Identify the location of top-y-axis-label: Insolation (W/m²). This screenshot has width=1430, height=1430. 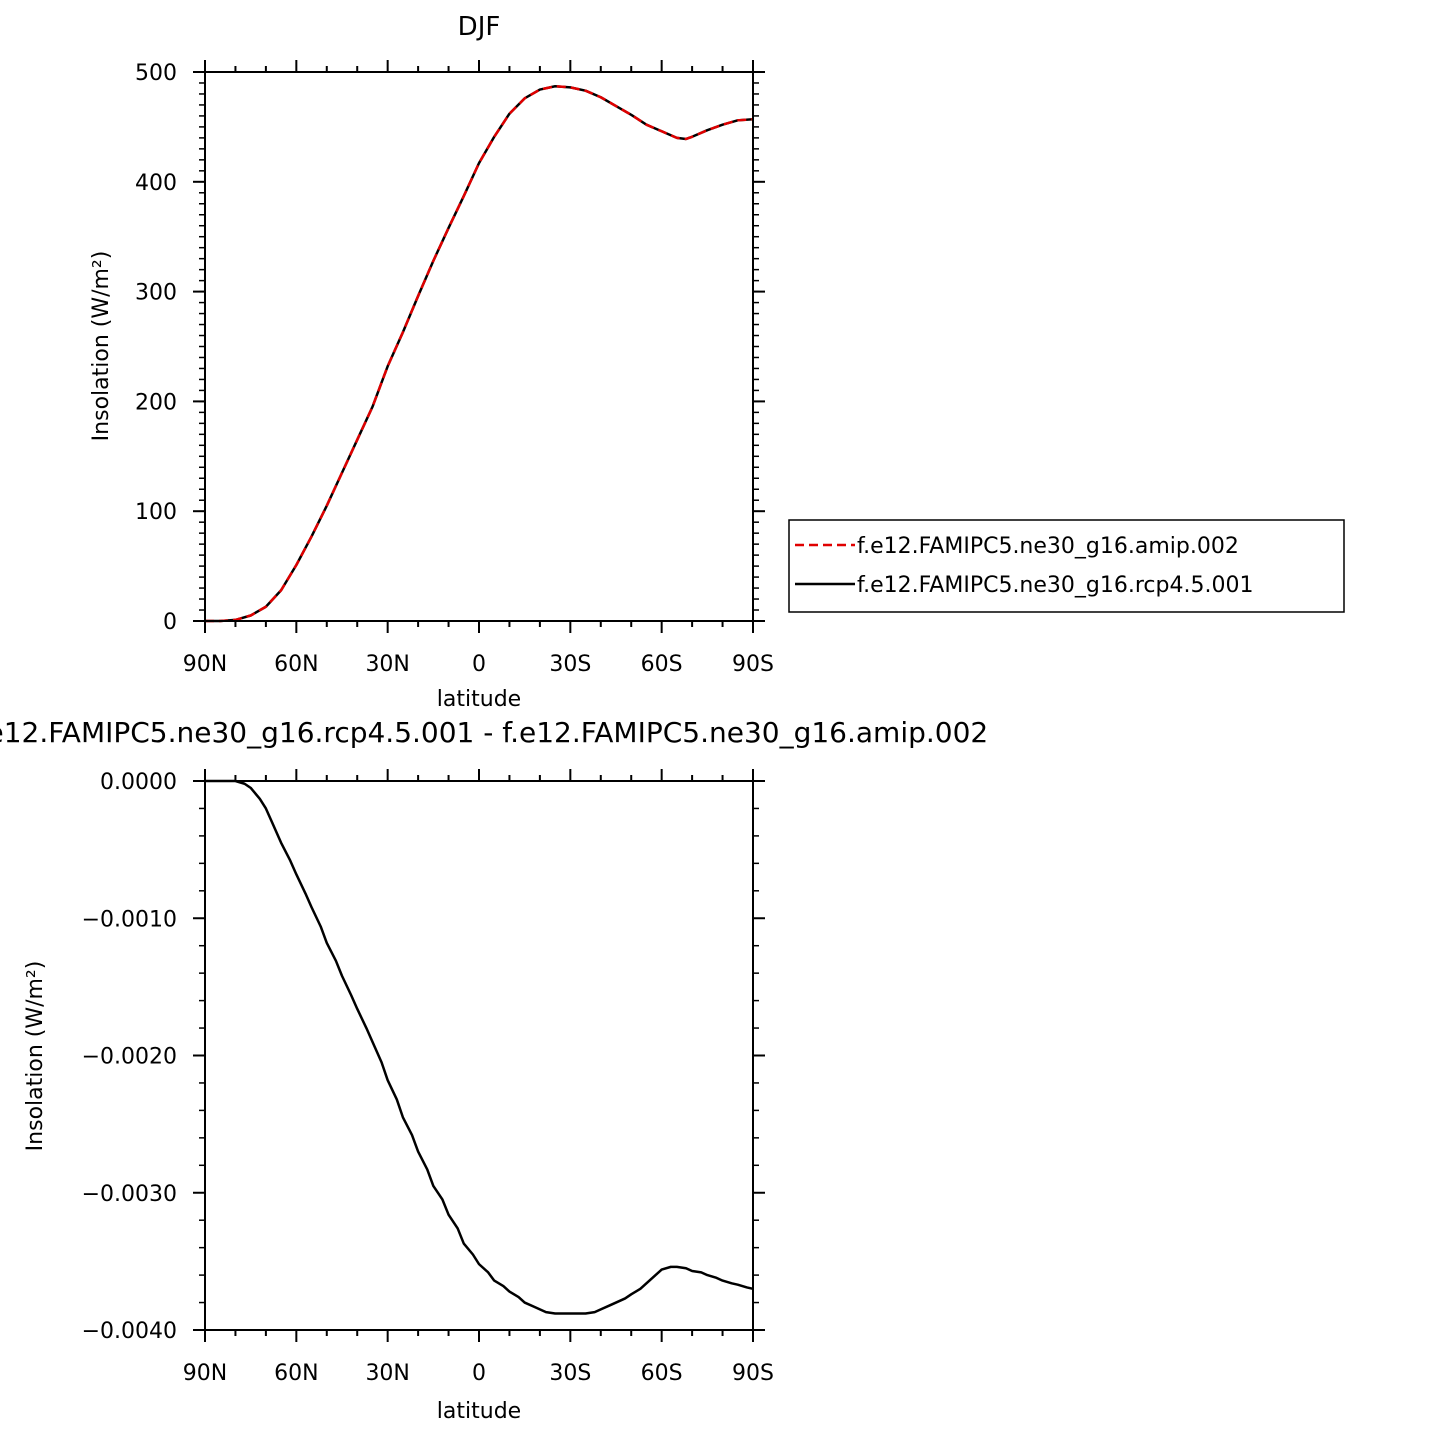
(101, 346).